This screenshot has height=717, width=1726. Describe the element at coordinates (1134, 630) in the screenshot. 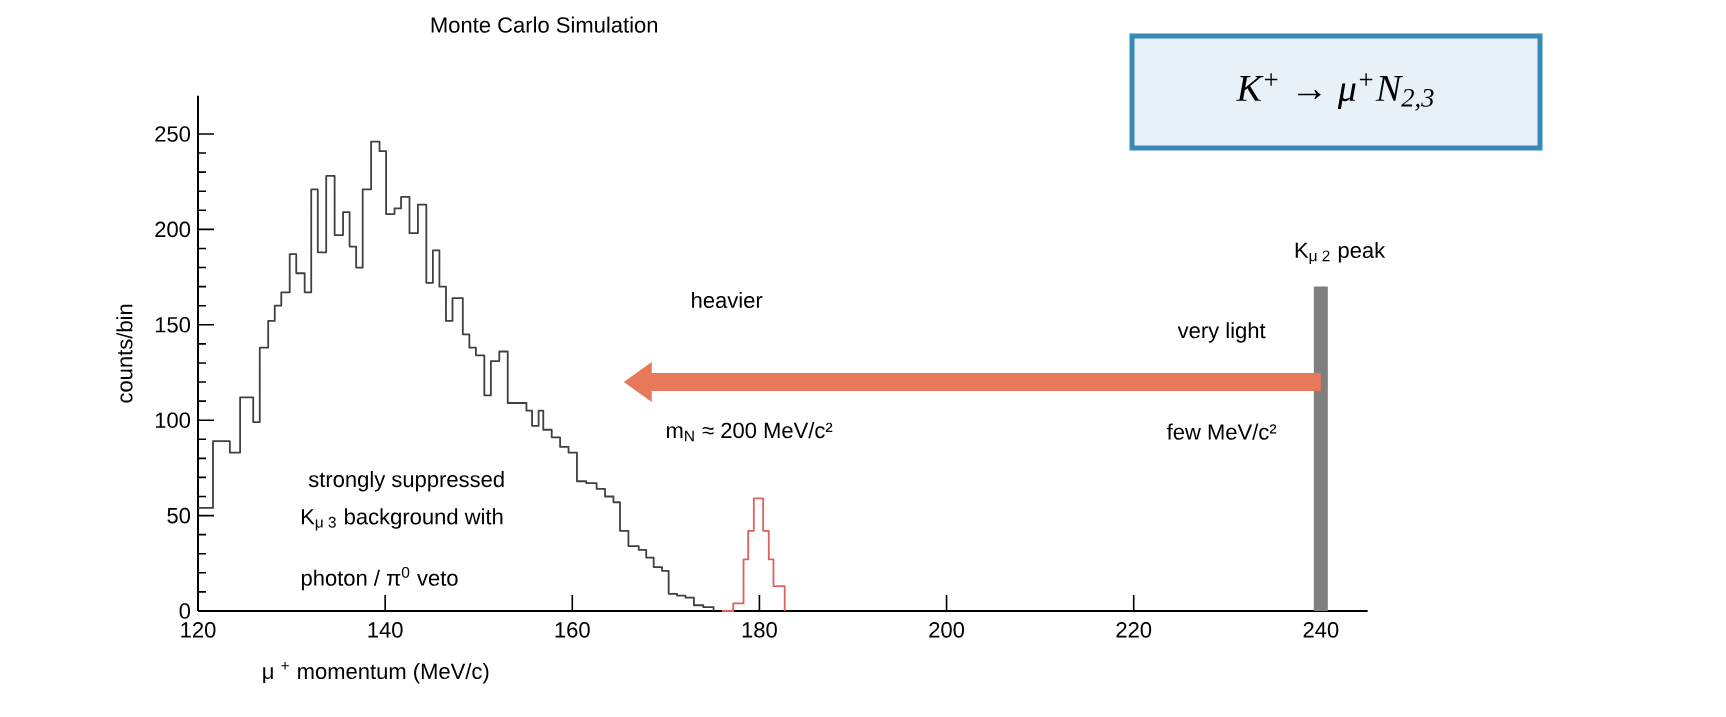

I see `x-tick-label: 220` at that location.